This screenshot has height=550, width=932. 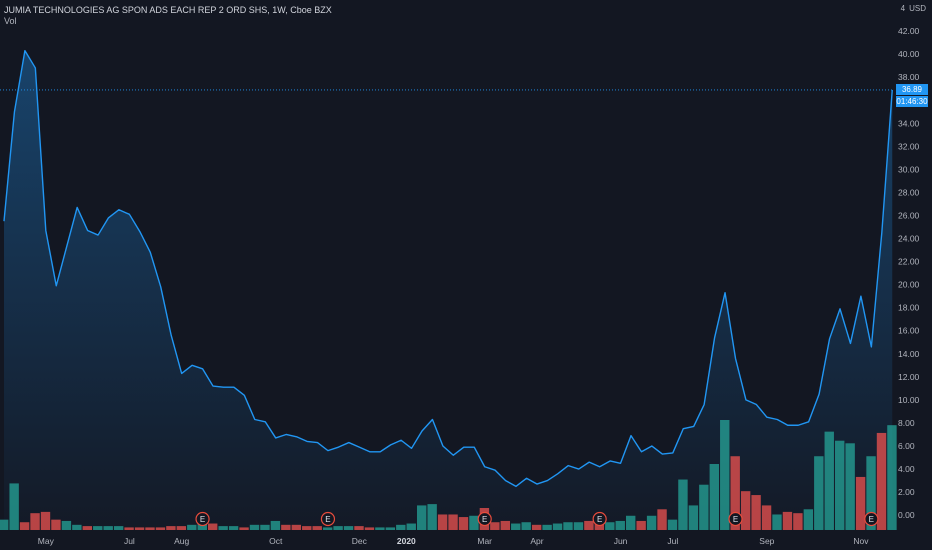 What do you see at coordinates (909, 239) in the screenshot?
I see `price-tick-label: 24.00` at bounding box center [909, 239].